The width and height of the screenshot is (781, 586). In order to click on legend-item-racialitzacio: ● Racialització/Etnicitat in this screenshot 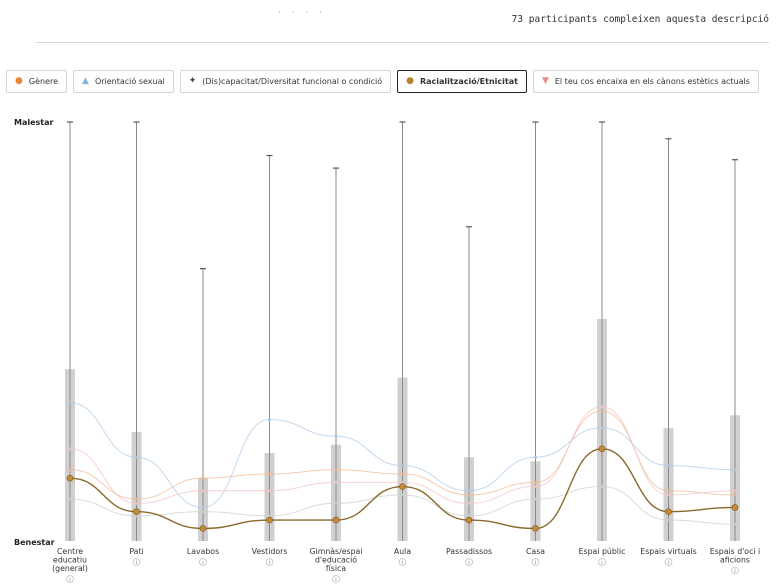, I will do `click(462, 81)`.